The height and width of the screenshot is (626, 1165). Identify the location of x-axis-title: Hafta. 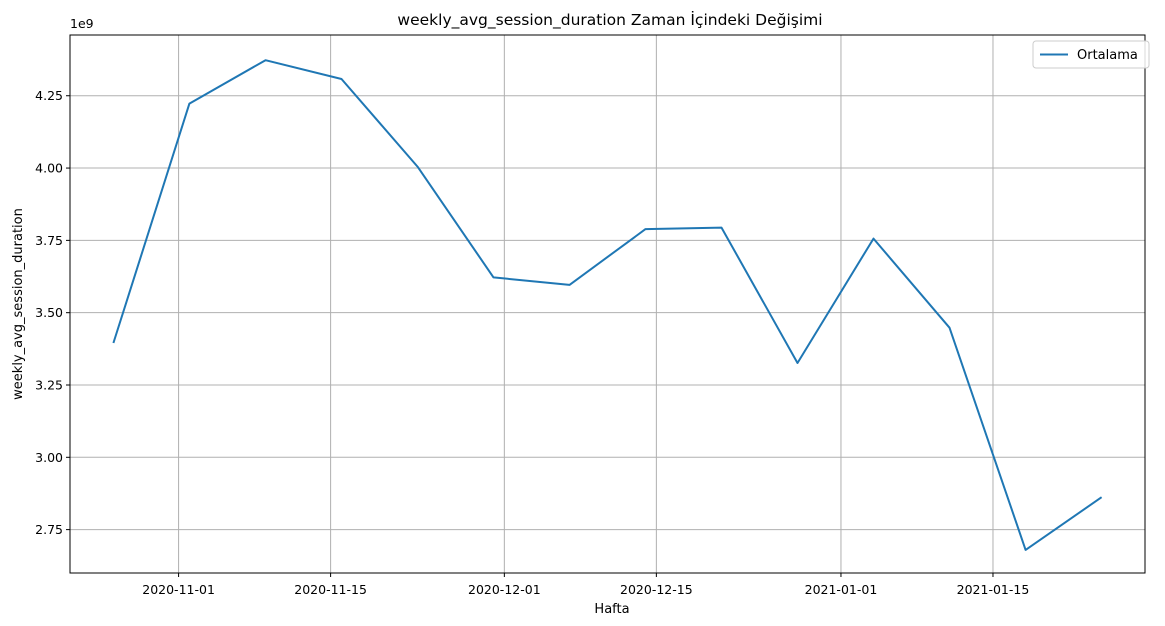
(611, 609).